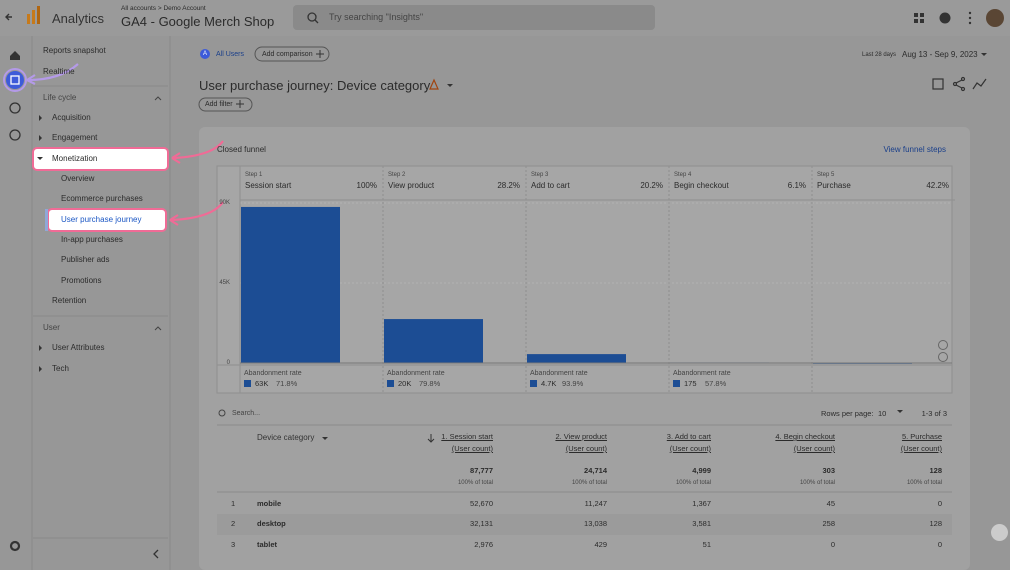 This screenshot has height=570, width=1010. What do you see at coordinates (828, 471) in the screenshot?
I see `total-value: 303` at bounding box center [828, 471].